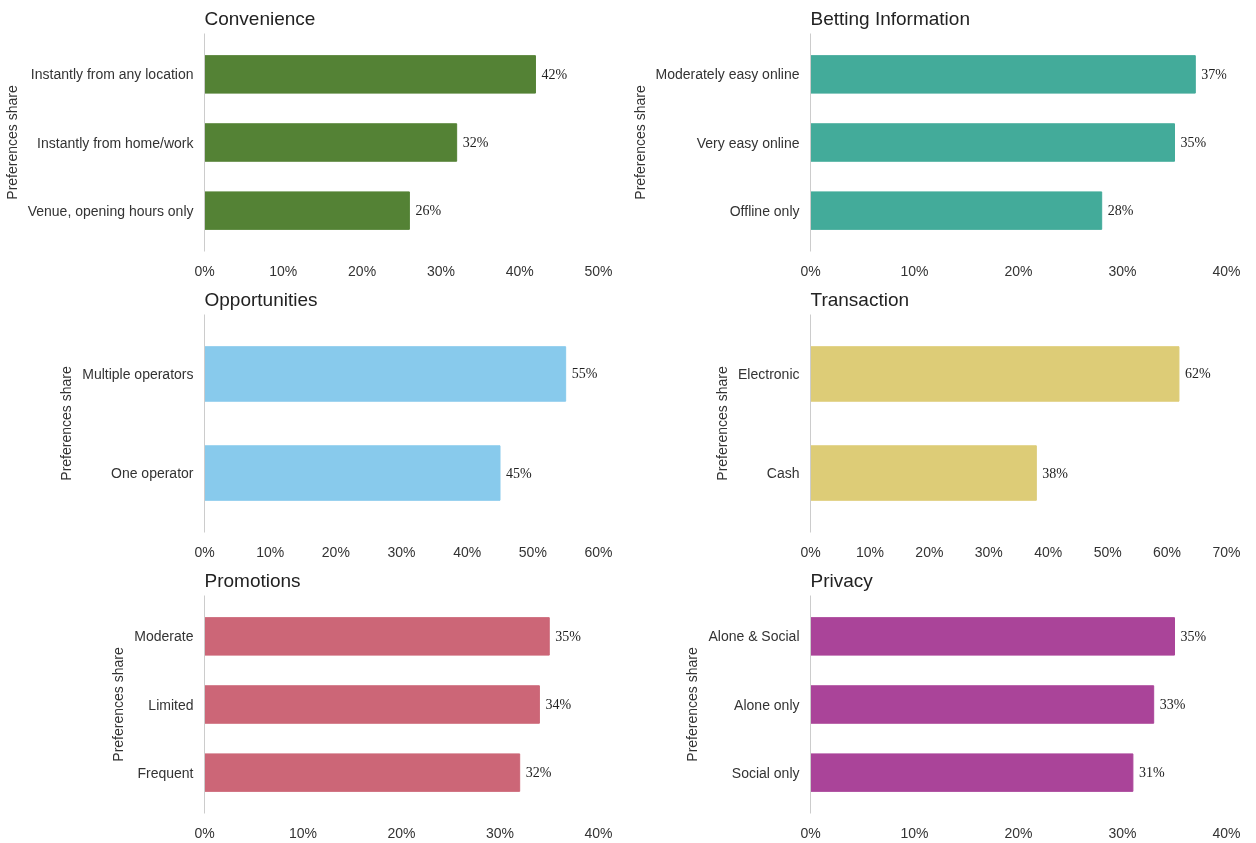 The image size is (1256, 843). Describe the element at coordinates (727, 74) in the screenshot. I see `y-tick-label: Moderately easy online` at that location.